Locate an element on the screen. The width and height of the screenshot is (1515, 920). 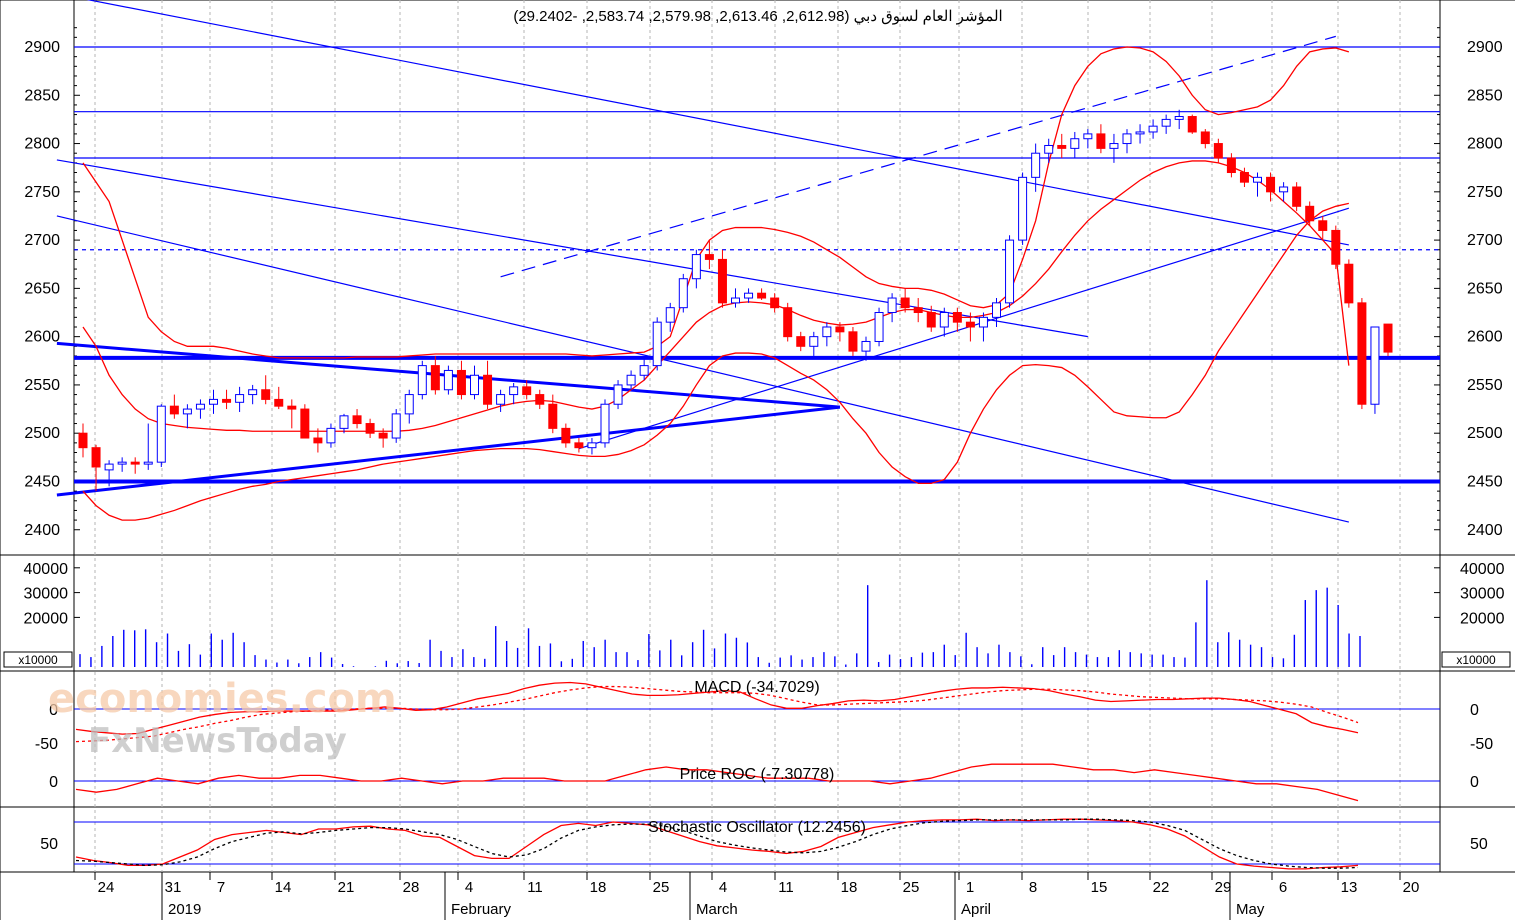
x-month-label: 2019 is located at coordinates (184, 909).